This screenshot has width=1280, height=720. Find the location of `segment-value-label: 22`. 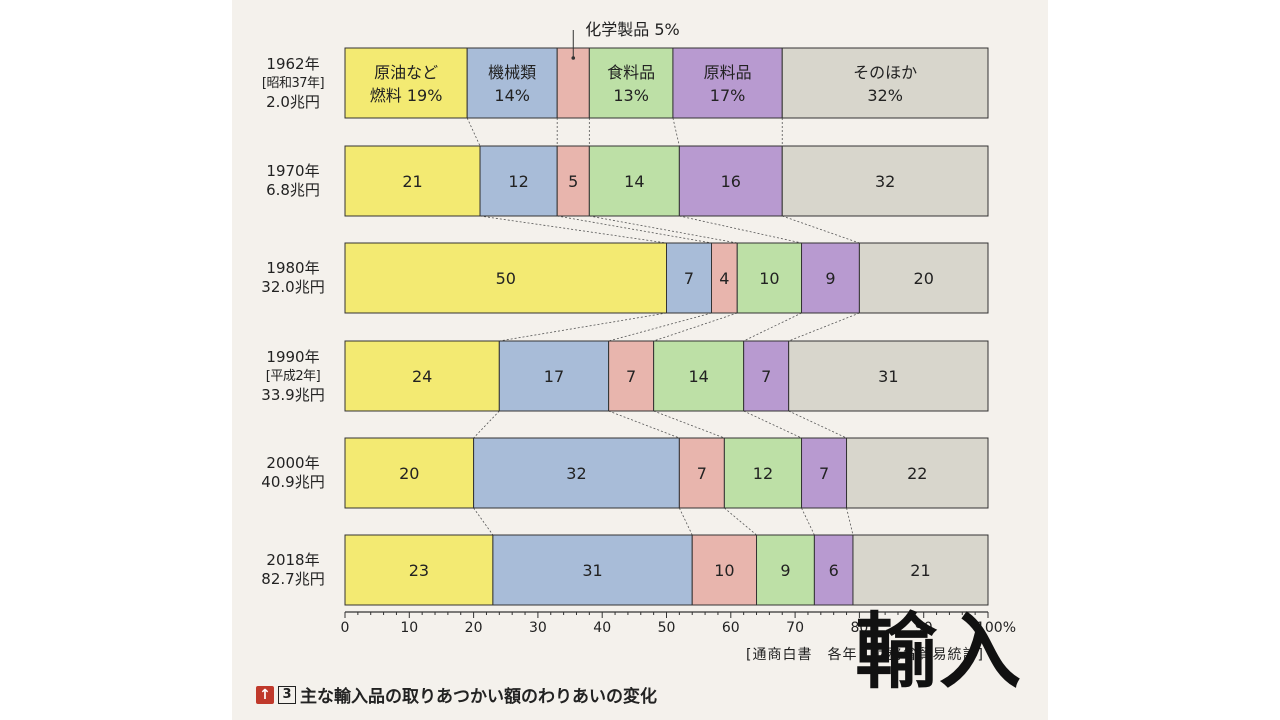

segment-value-label: 22 is located at coordinates (917, 473).